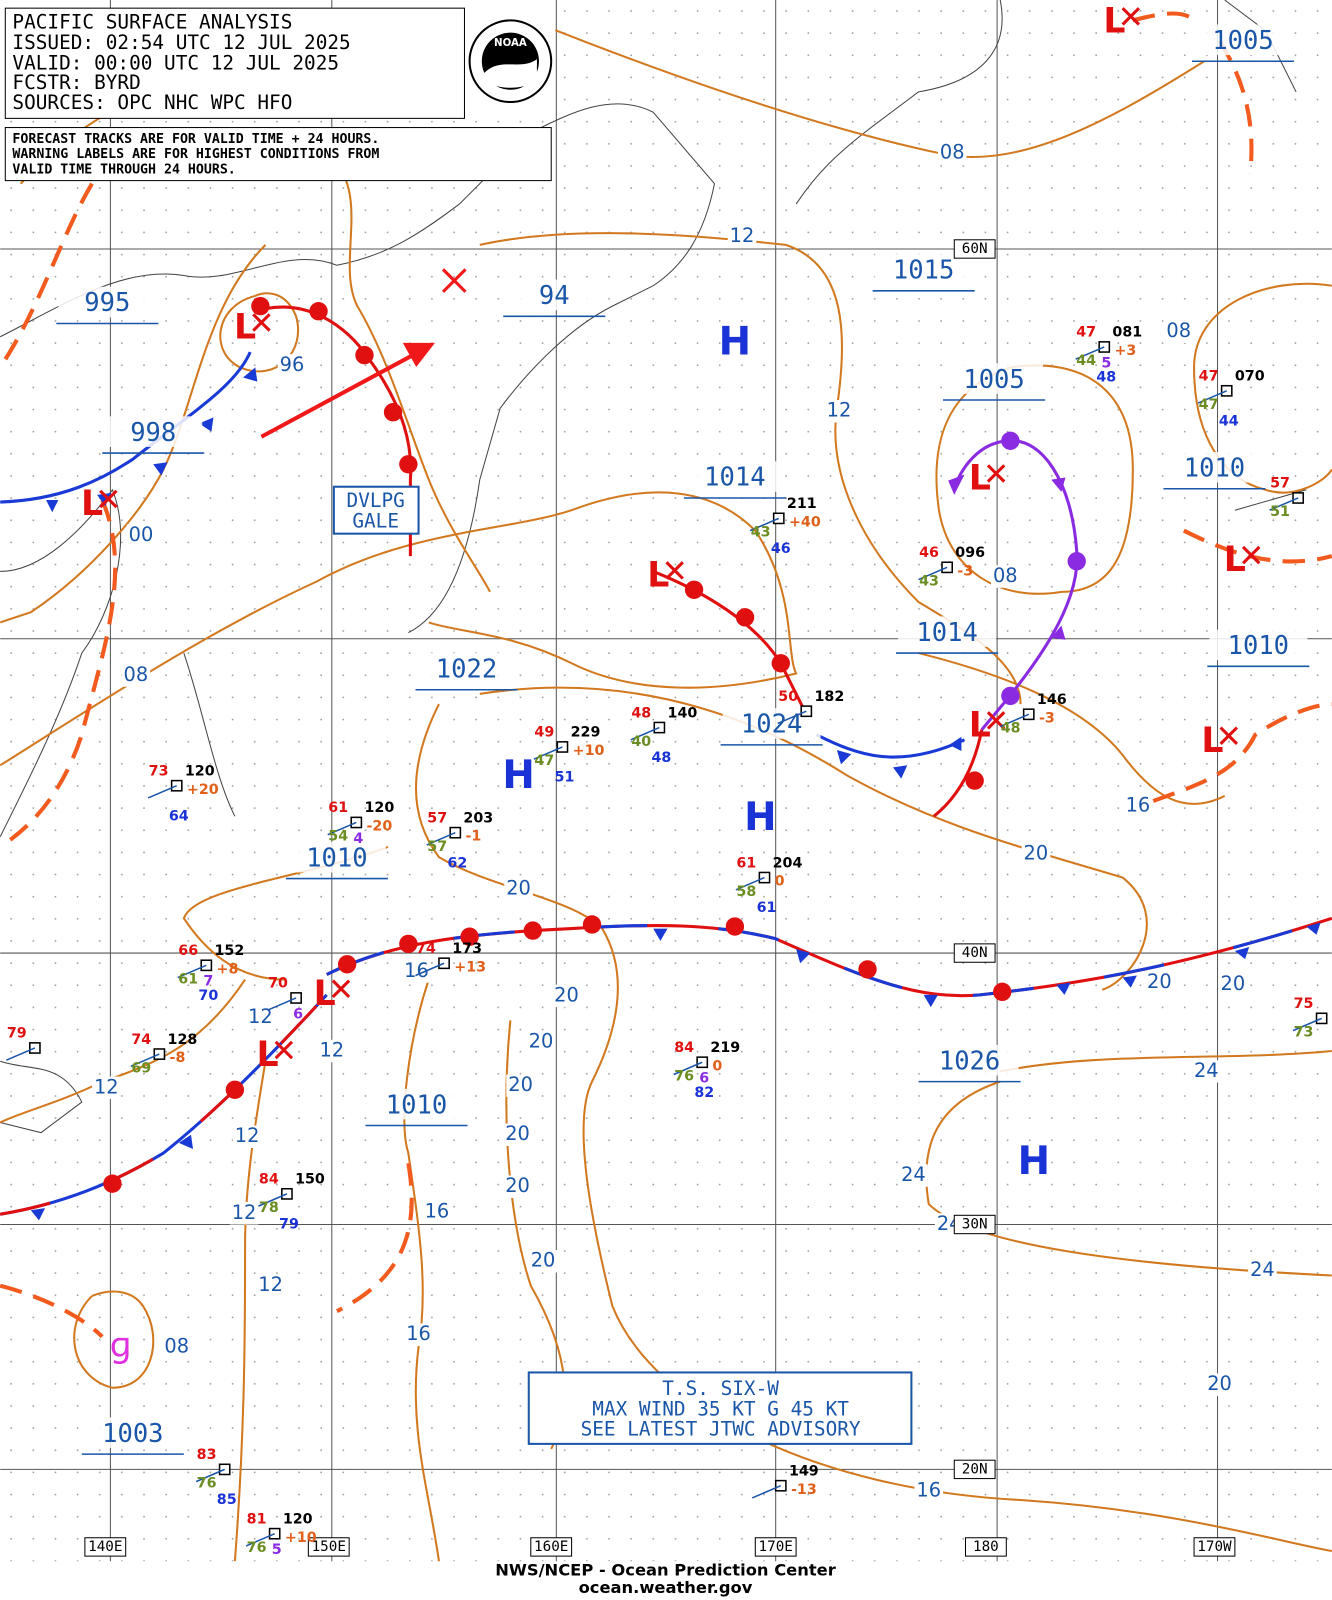 The width and height of the screenshot is (1332, 1600). I want to click on station-dew: 58, so click(746, 892).